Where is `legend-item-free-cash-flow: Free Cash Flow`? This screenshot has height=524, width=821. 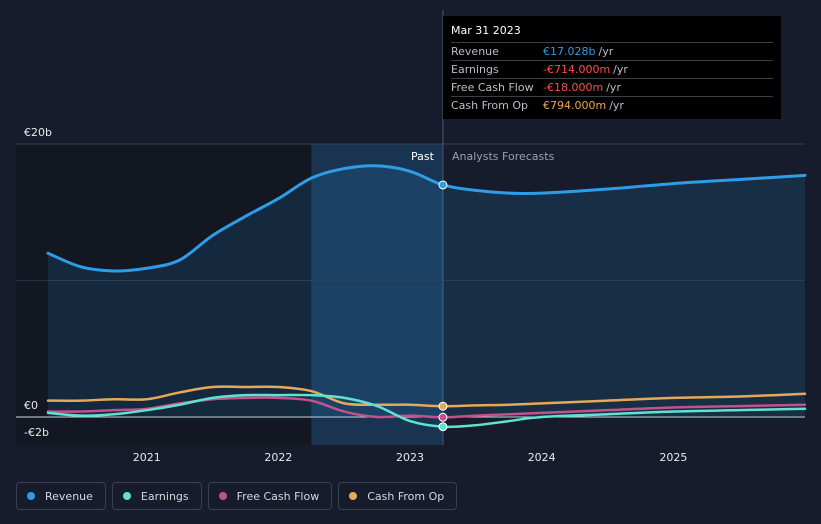 legend-item-free-cash-flow: Free Cash Flow is located at coordinates (270, 496).